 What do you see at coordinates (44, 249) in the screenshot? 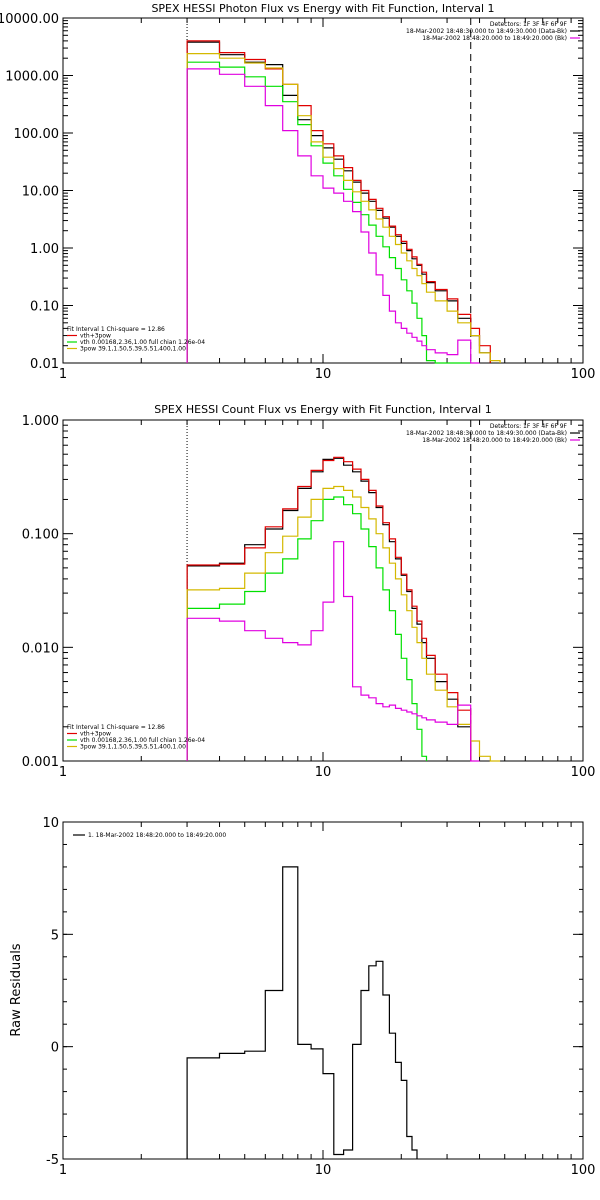
I see `y-tick-label: 1.00` at bounding box center [44, 249].